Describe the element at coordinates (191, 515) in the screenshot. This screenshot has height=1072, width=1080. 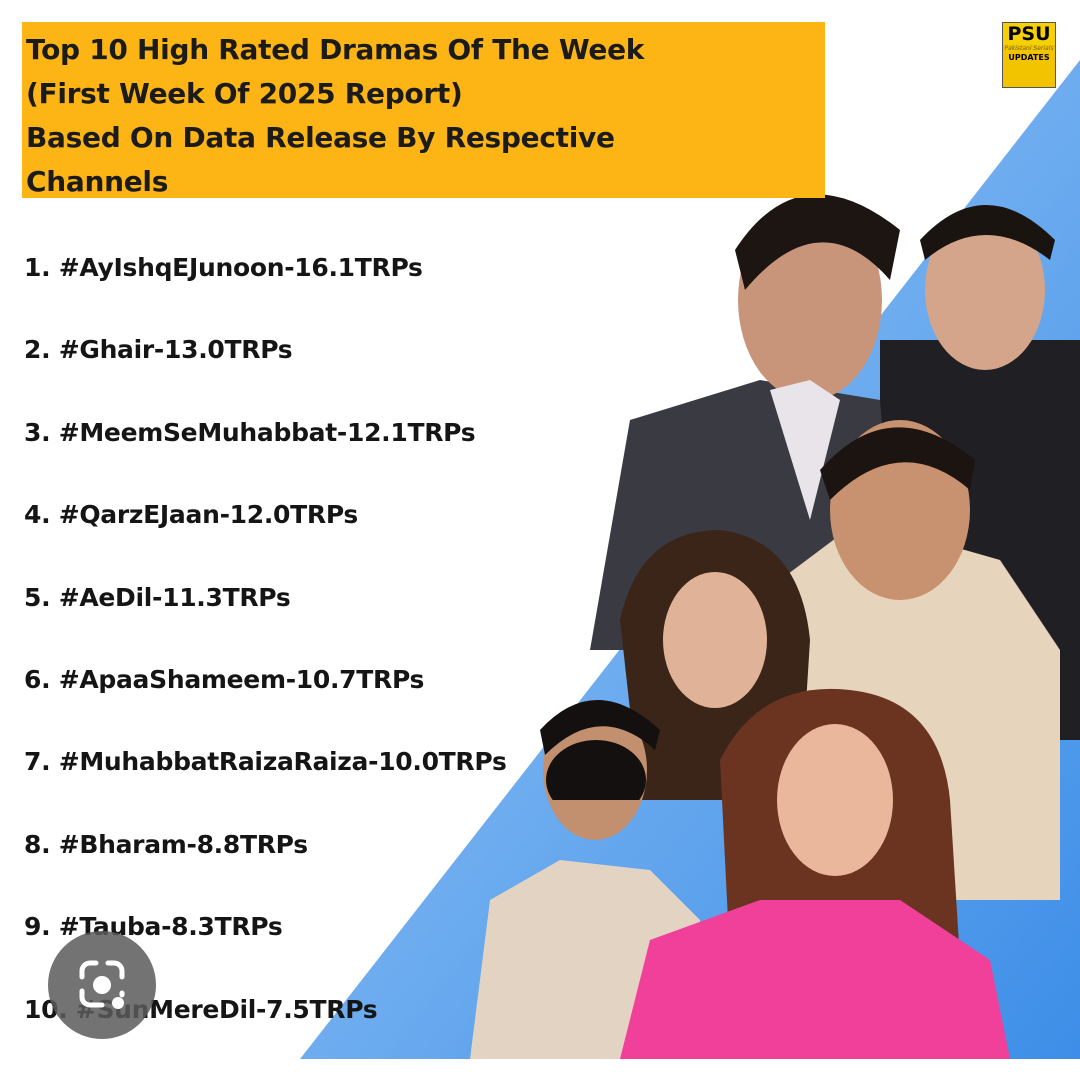
I see `list-item: 4. #QarzEJaan-12.0TRPs` at that location.